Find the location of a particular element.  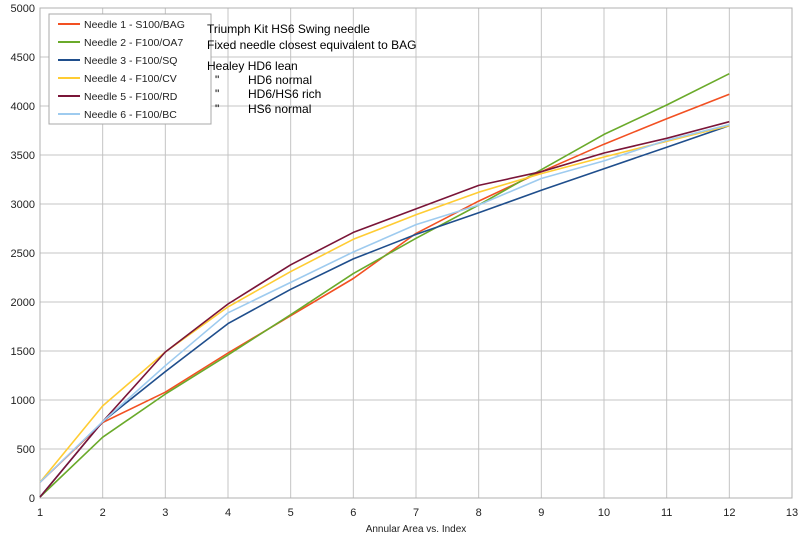

x-axis-title: Annular Area vs. Index is located at coordinates (416, 529).